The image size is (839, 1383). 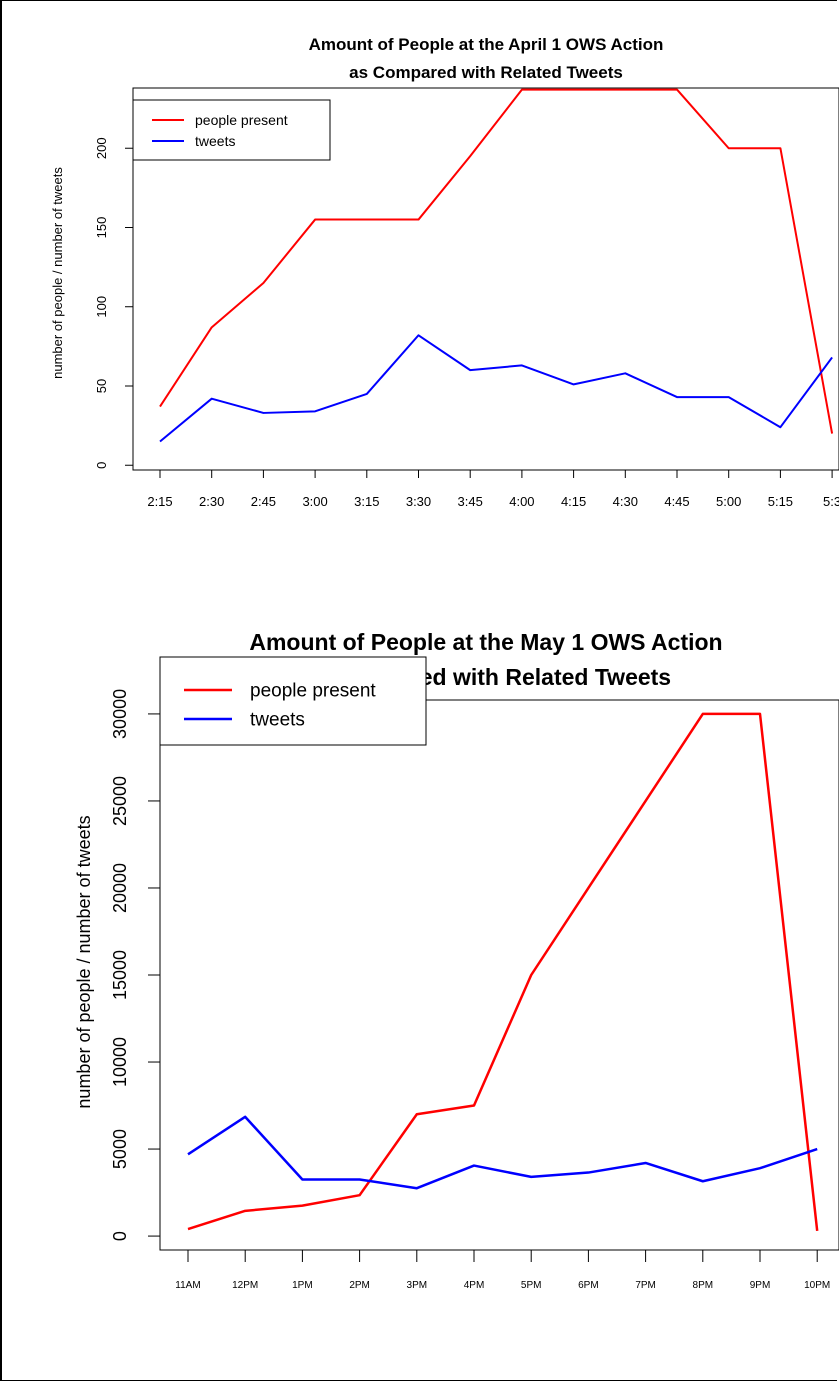 I want to click on x-tick-label: 5:00, so click(x=728, y=501).